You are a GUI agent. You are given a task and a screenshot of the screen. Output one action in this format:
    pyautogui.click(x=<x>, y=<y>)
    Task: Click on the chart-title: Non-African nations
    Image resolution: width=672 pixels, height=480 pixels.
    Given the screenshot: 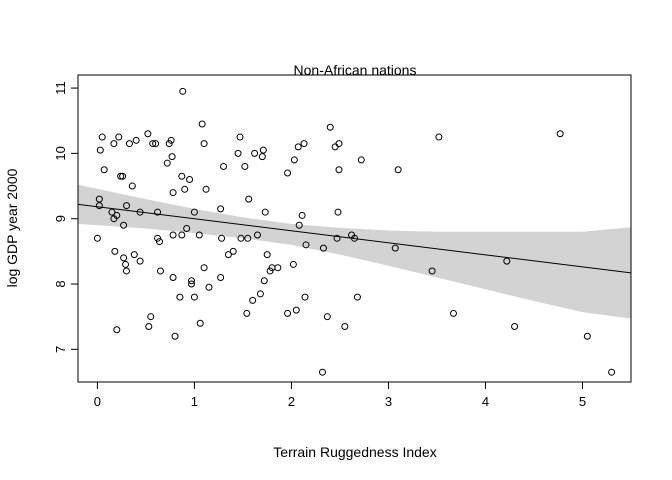 What is the action you would take?
    pyautogui.click(x=355, y=70)
    